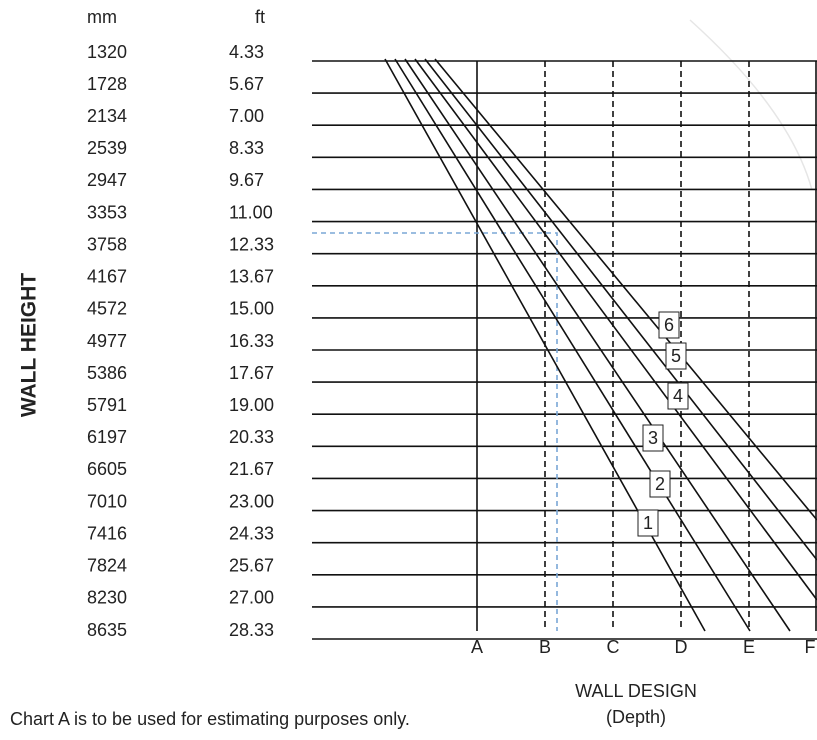 This screenshot has width=817, height=740. What do you see at coordinates (251, 277) in the screenshot?
I see `ft-label: 13.67` at bounding box center [251, 277].